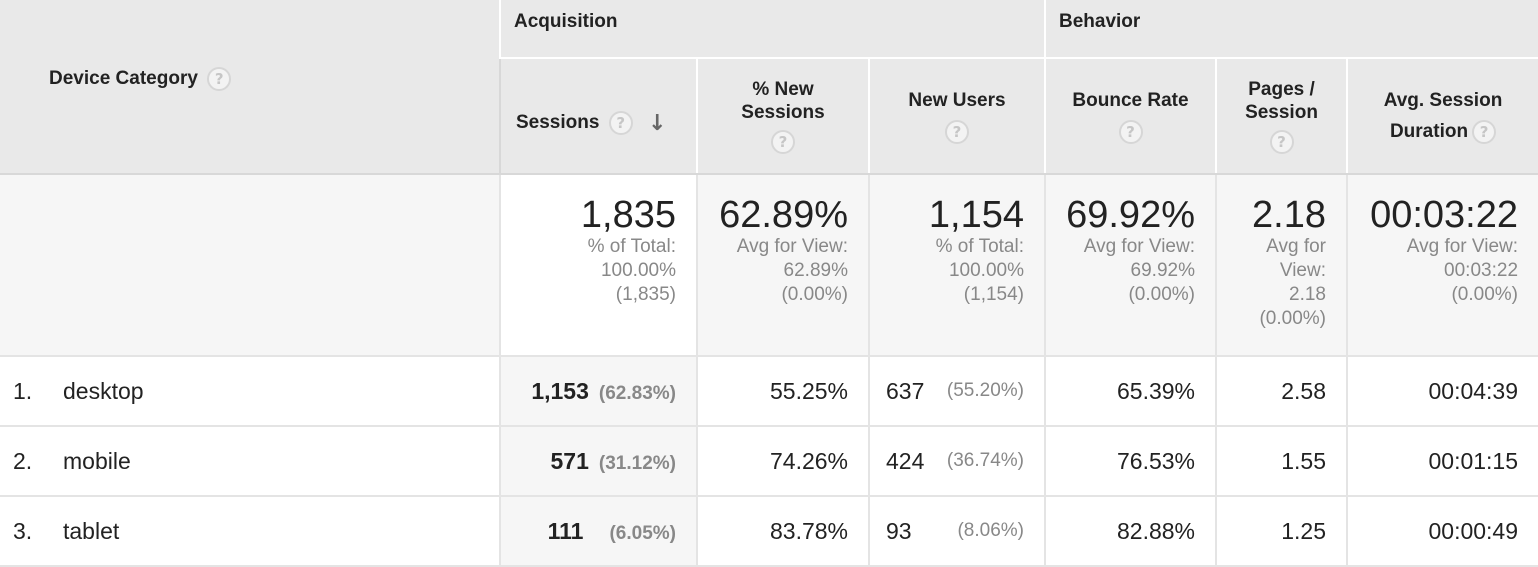 The width and height of the screenshot is (1538, 567). Describe the element at coordinates (1130, 215) in the screenshot. I see `total-bounce-rate-value: 69.92%` at that location.